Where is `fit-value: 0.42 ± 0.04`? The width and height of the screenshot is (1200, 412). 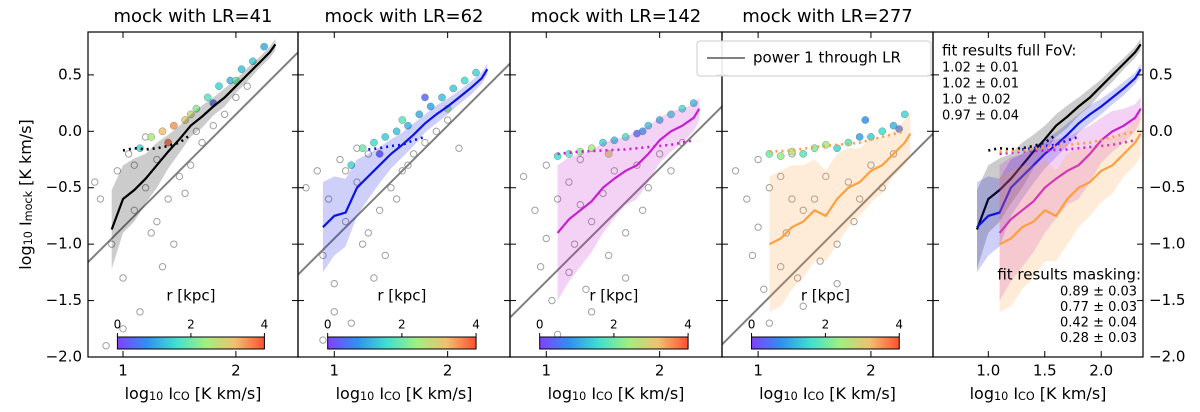
fit-value: 0.42 ± 0.04 is located at coordinates (1098, 323).